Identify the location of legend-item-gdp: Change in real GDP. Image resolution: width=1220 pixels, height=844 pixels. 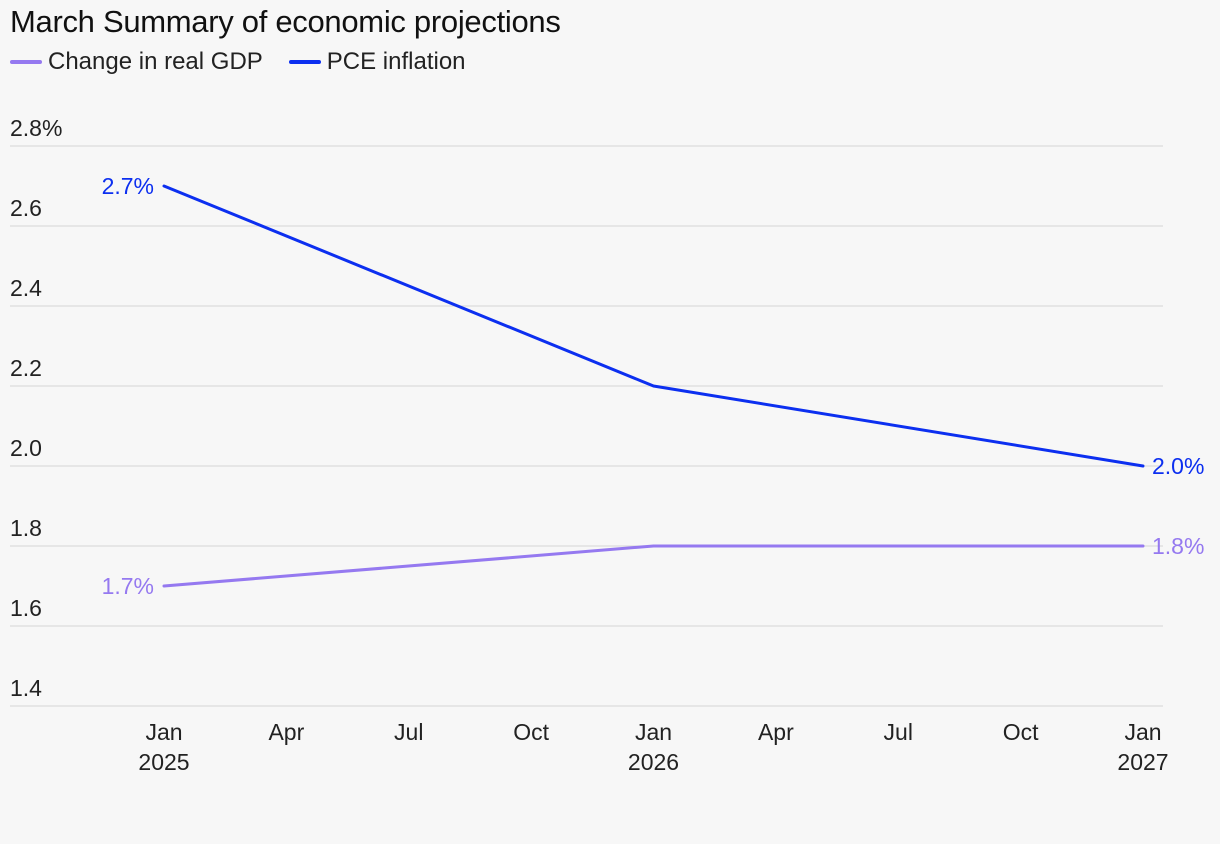
(136, 62).